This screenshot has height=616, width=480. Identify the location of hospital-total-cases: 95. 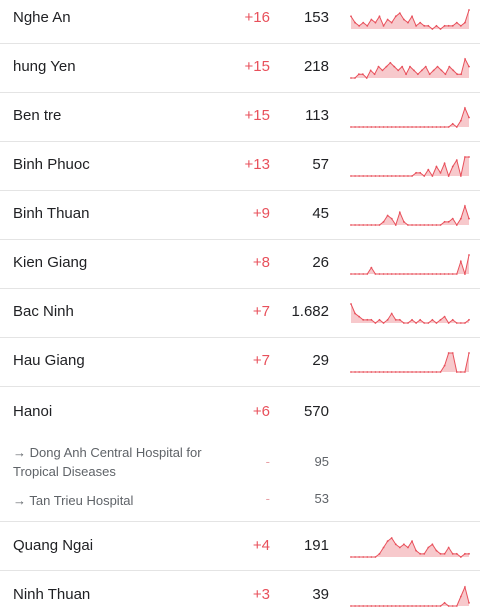
(321, 461).